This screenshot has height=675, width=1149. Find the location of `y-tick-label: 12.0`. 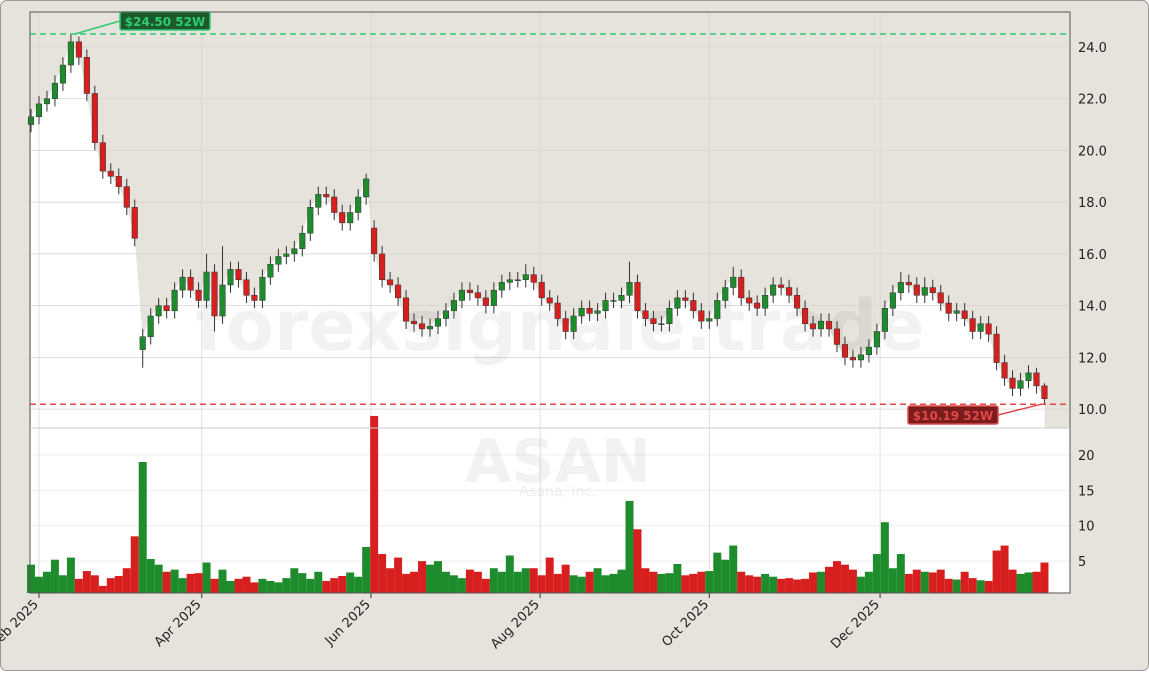

y-tick-label: 12.0 is located at coordinates (1092, 358).